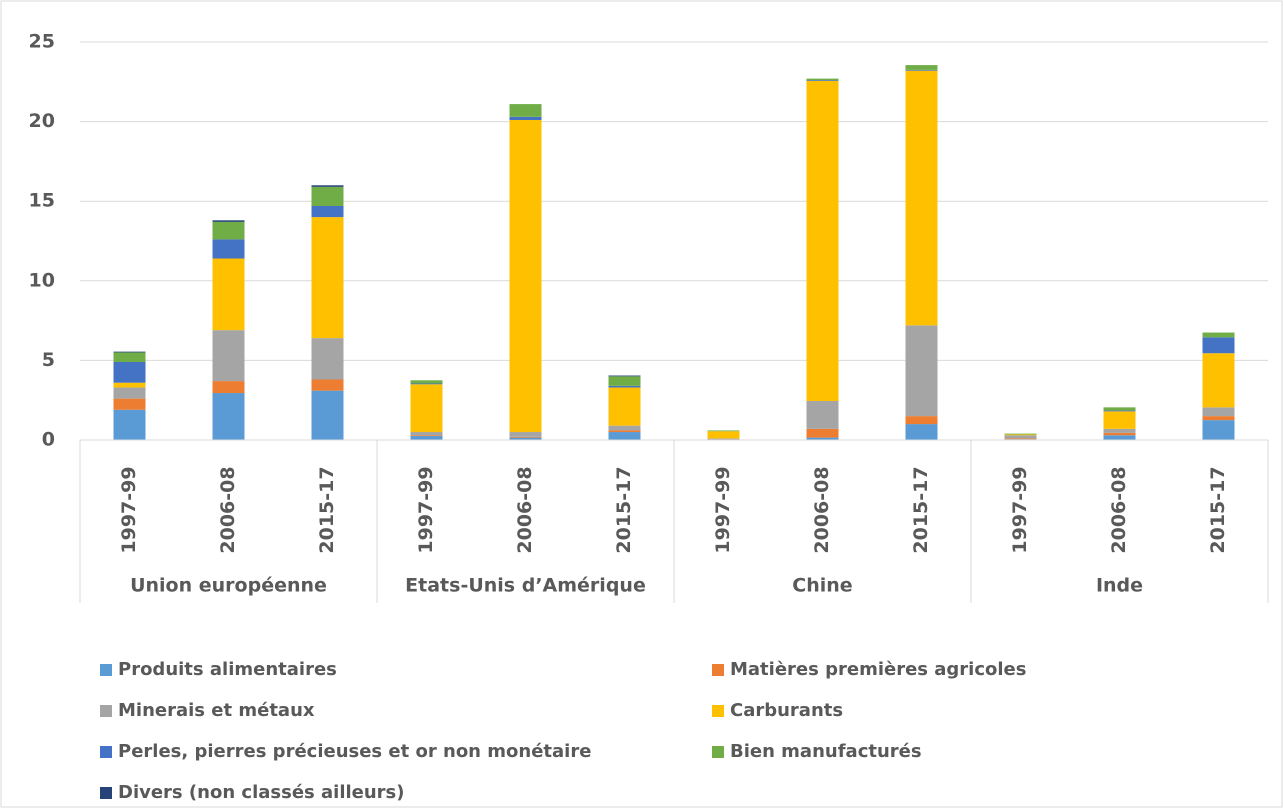  What do you see at coordinates (1119, 586) in the screenshot?
I see `group-label: Inde` at bounding box center [1119, 586].